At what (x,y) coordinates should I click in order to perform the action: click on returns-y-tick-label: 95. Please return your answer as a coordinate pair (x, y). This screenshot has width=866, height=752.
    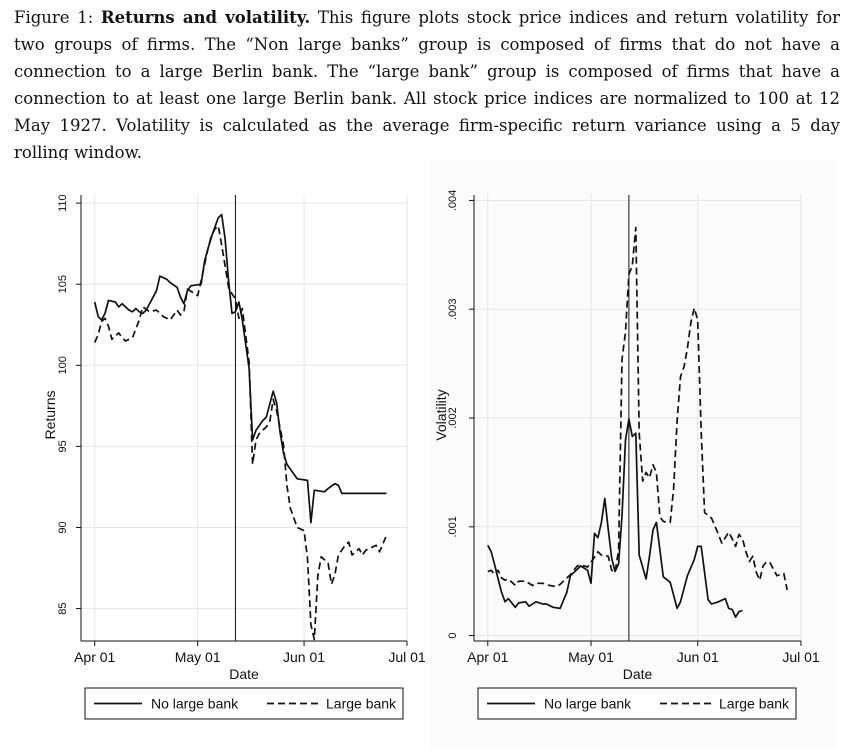
    Looking at the image, I should click on (63, 446).